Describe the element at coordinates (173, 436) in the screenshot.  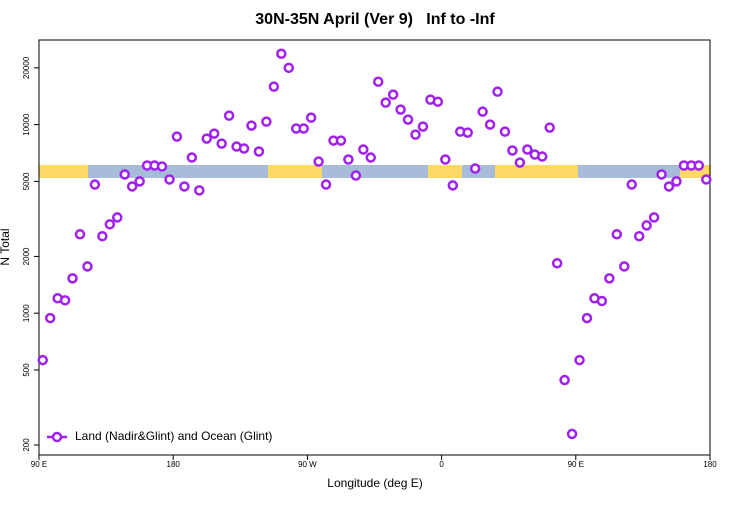
I see `legend-label: Land (Nadir&Glint) and Ocean (Glint)` at that location.